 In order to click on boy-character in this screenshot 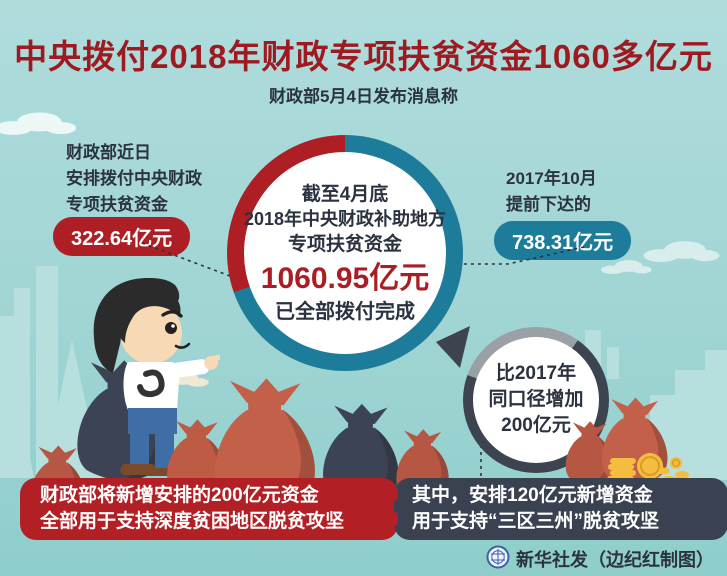, I will do `click(156, 377)`.